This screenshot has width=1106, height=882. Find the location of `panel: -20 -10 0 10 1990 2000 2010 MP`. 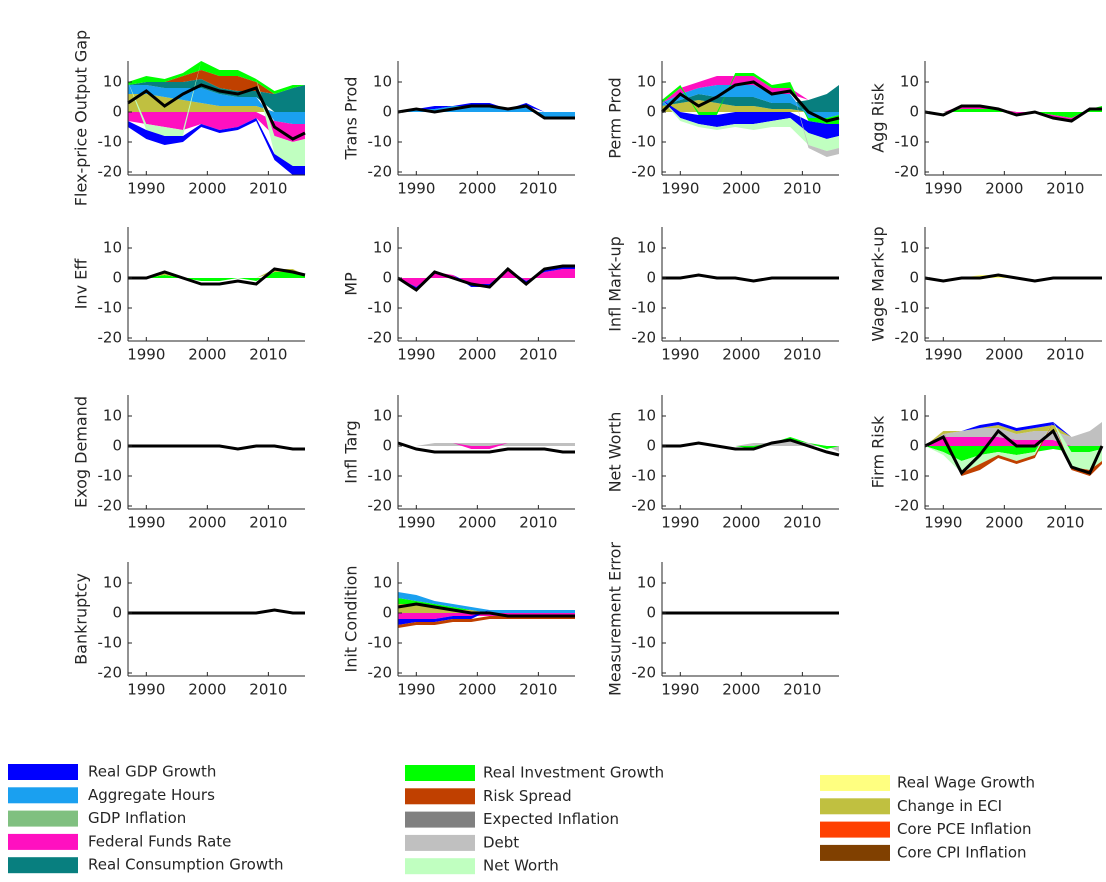

panel: -20 -10 0 10 1990 2000 2010 MP is located at coordinates (458, 295).